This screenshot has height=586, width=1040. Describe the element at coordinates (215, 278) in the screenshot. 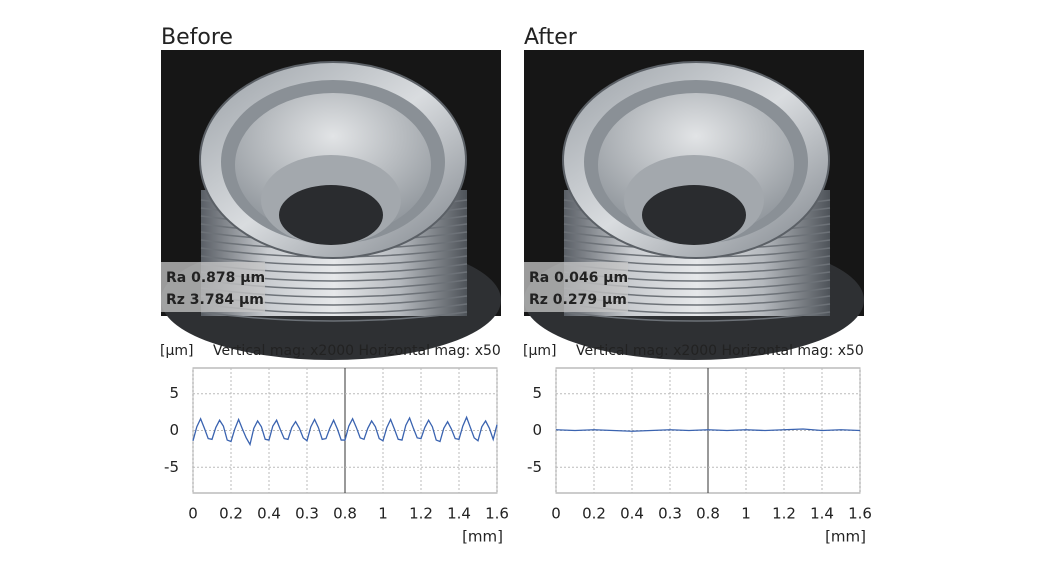

I see `roughness-label: Ra 0.878 μm` at that location.